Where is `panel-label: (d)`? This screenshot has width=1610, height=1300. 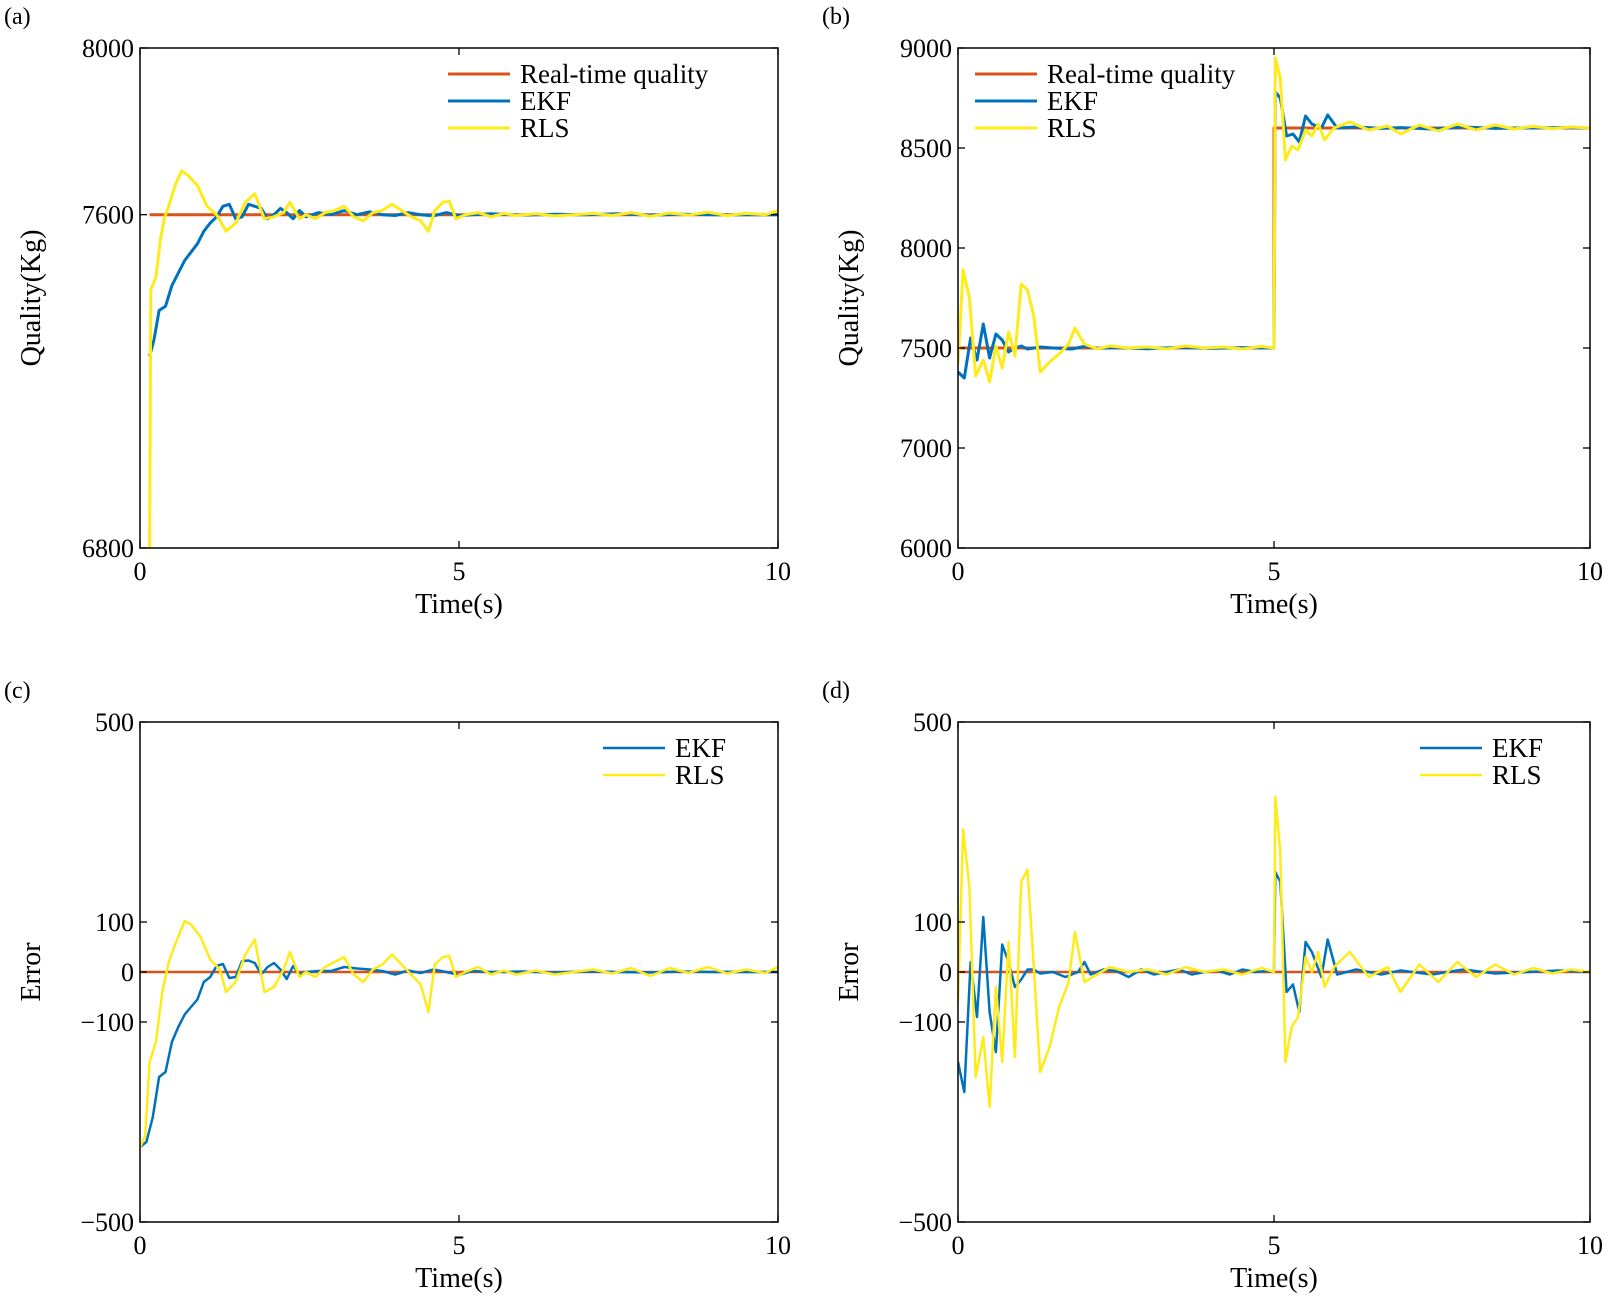 panel-label: (d) is located at coordinates (836, 691).